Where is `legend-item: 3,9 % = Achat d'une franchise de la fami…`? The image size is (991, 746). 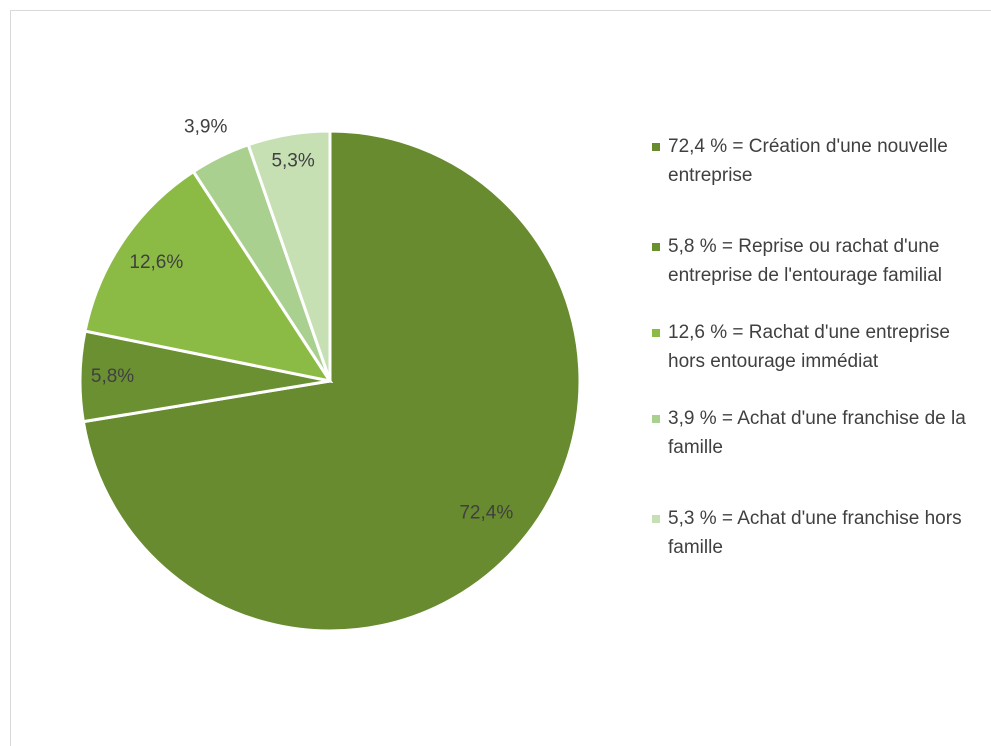
legend-item: 3,9 % = Achat d'une franchise de la fami… is located at coordinates (817, 433).